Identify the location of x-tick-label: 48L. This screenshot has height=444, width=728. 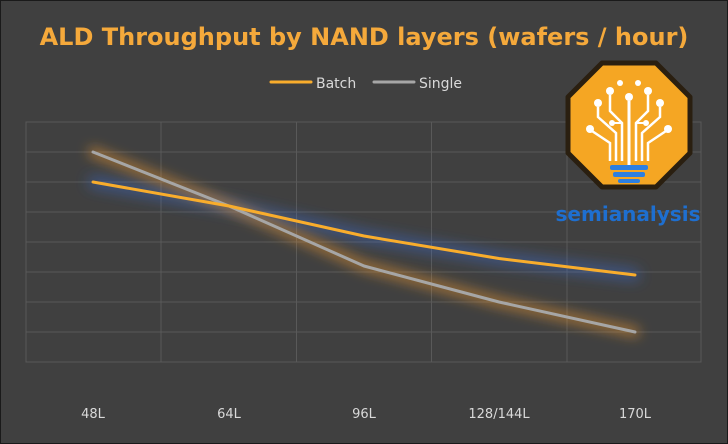
(93, 414).